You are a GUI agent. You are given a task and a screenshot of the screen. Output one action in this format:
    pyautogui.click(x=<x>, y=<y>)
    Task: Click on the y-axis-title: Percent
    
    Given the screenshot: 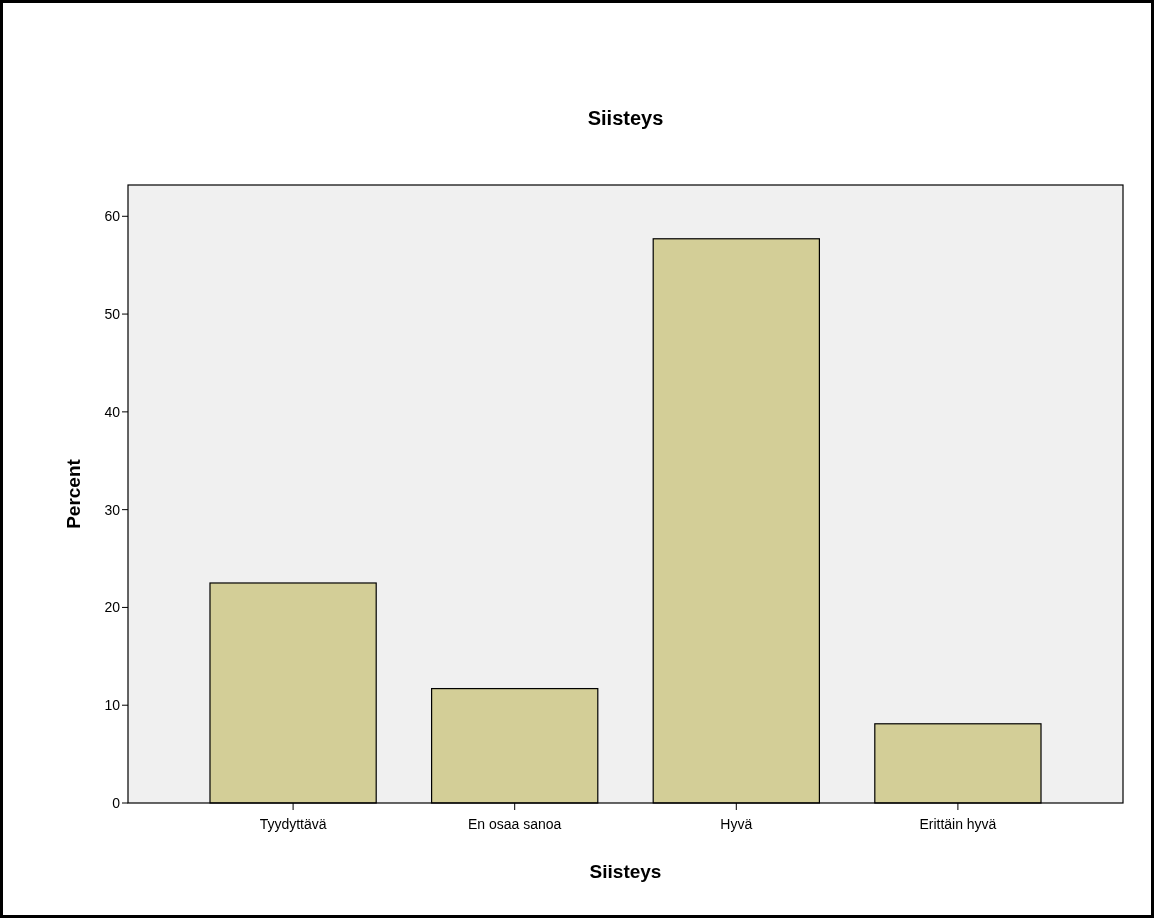 What is the action you would take?
    pyautogui.click(x=73, y=493)
    